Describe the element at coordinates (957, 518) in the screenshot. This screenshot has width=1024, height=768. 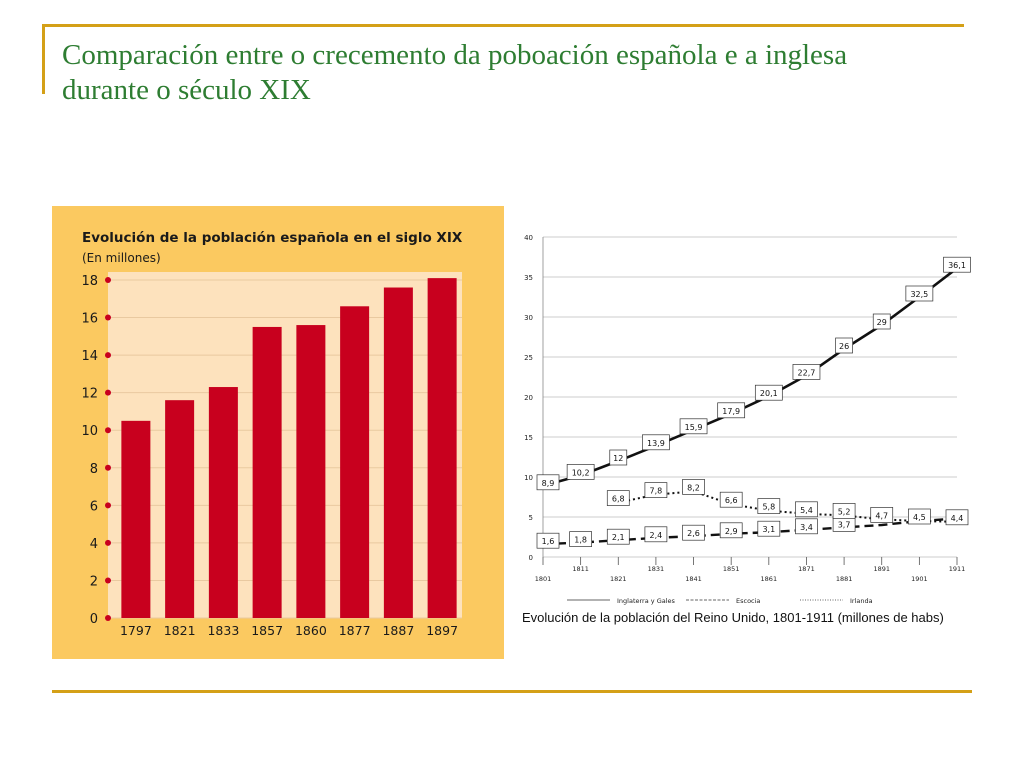
I see `uk-data-label: 4,4` at that location.